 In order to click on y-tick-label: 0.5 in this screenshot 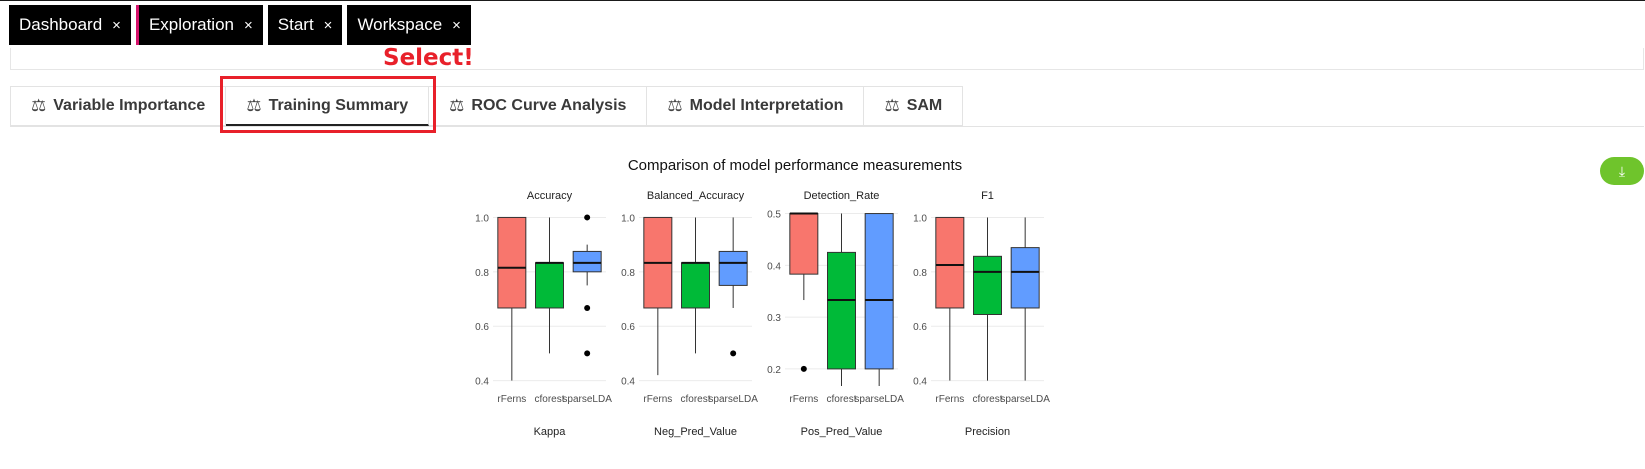, I will do `click(774, 215)`.